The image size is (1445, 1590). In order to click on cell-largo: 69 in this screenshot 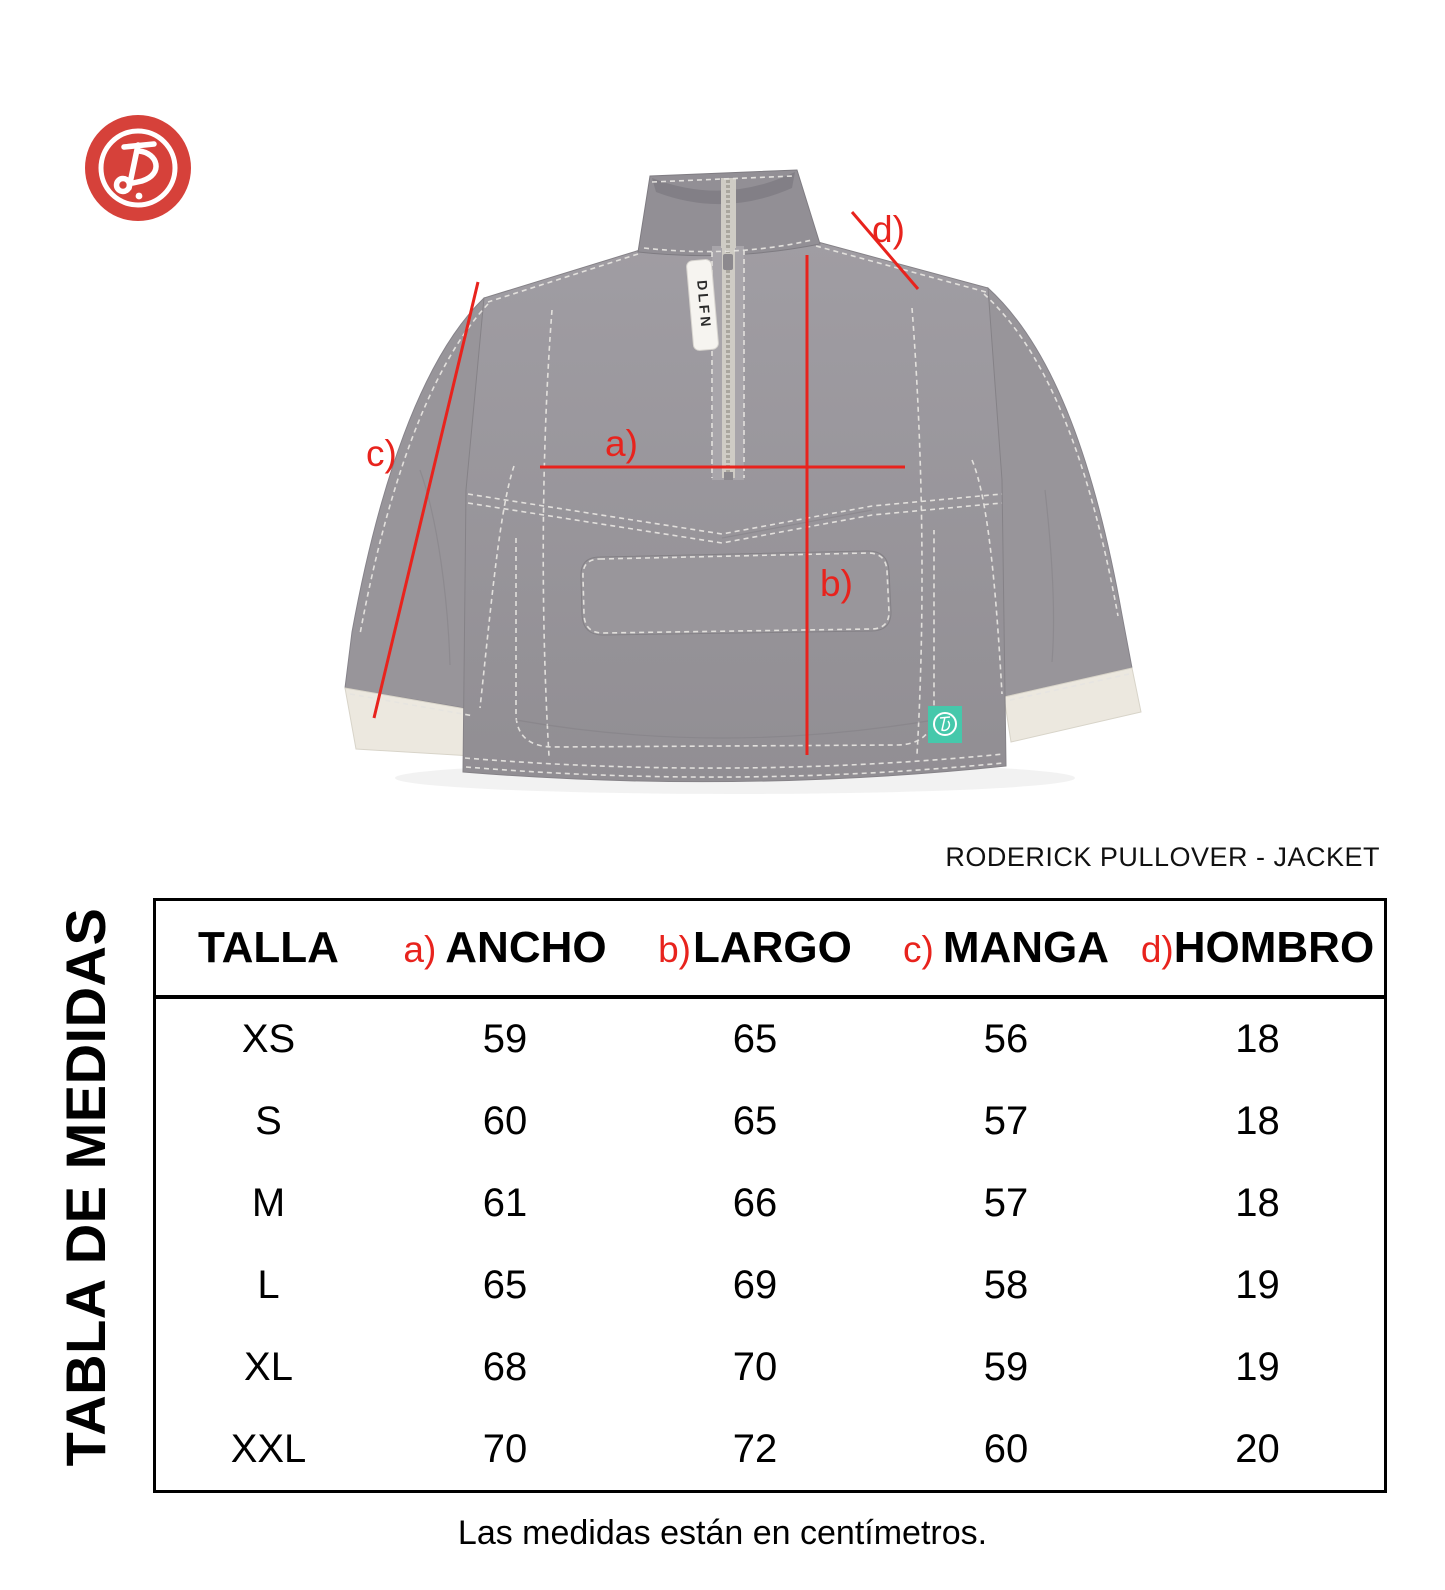, I will do `click(755, 1284)`.